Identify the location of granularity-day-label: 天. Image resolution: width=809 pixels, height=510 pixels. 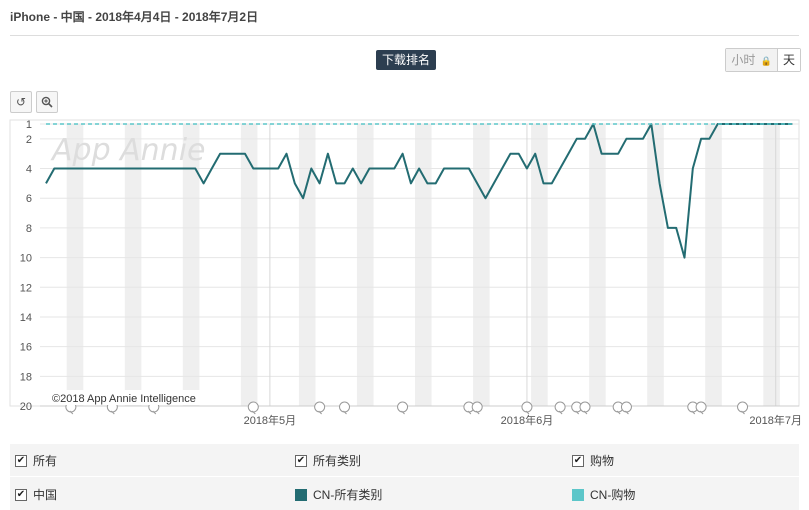
(788, 60).